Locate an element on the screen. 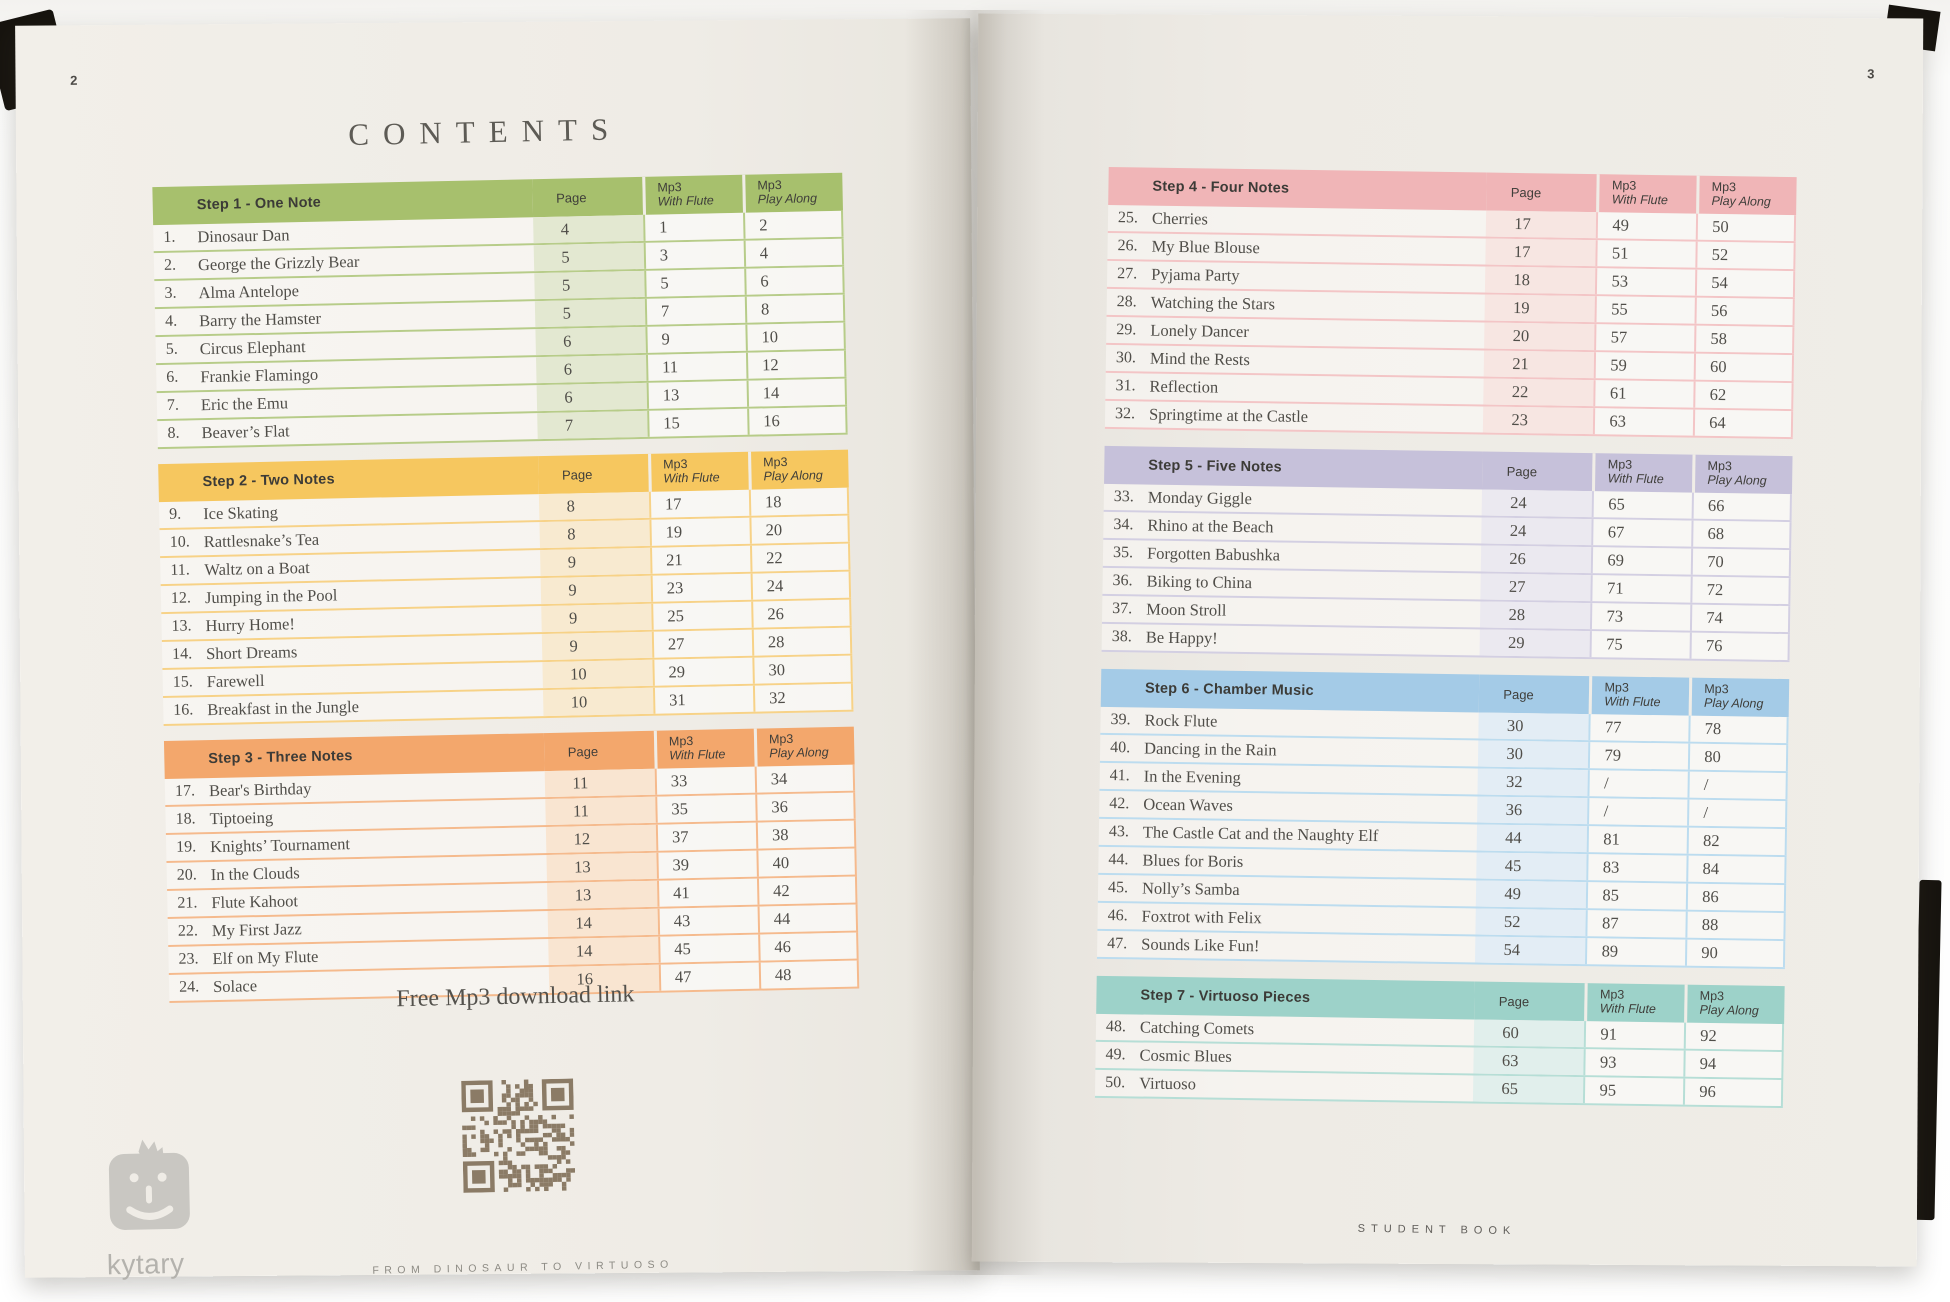 This screenshot has height=1302, width=1950. mp3-play-along-cell: 10 is located at coordinates (795, 336).